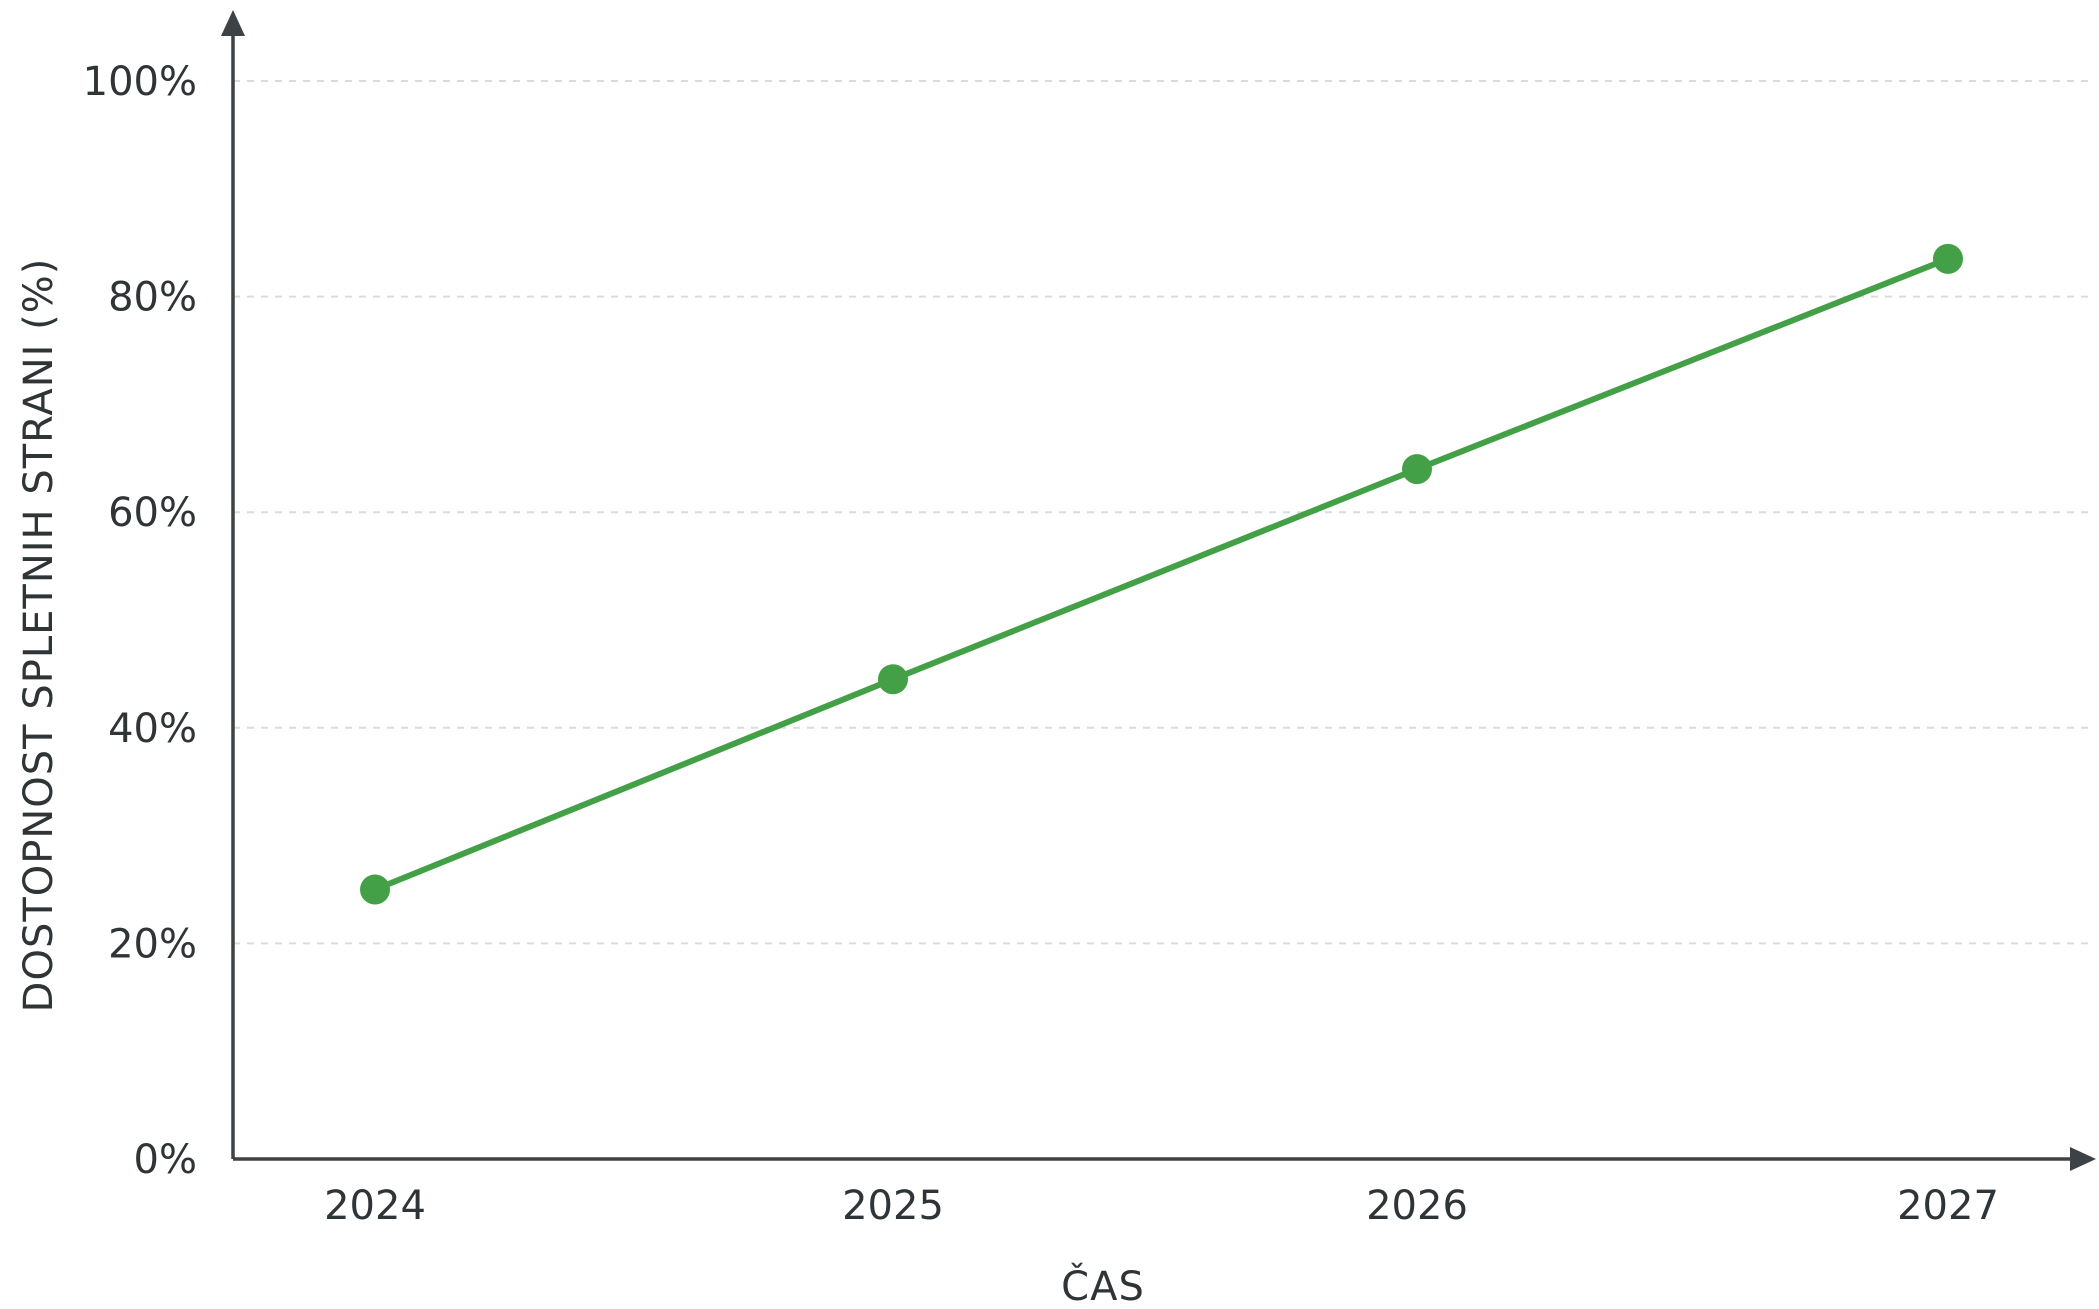 The height and width of the screenshot is (1309, 2099). What do you see at coordinates (140, 82) in the screenshot?
I see `y-tick-label: 100%` at bounding box center [140, 82].